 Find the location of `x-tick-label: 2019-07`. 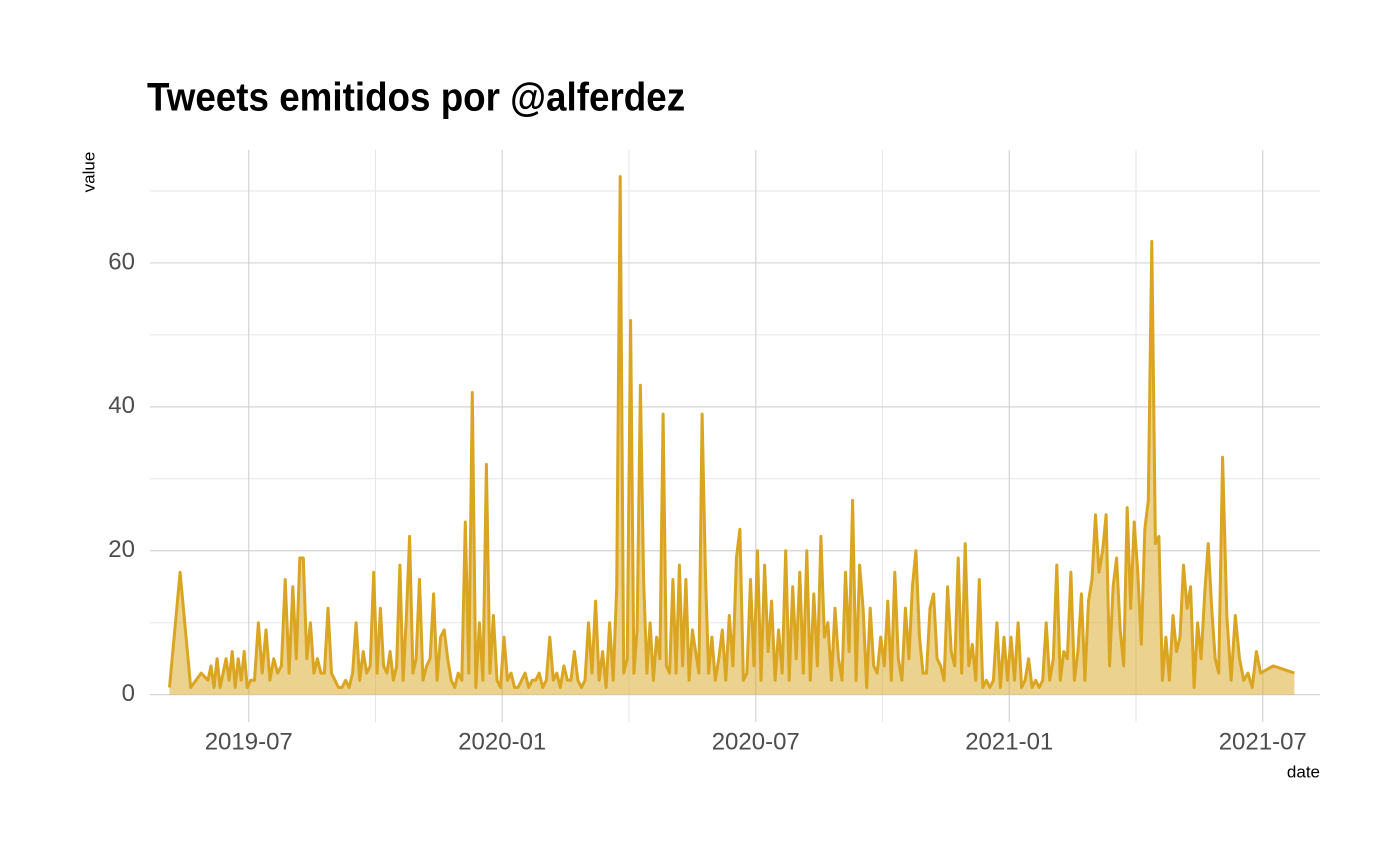

x-tick-label: 2019-07 is located at coordinates (249, 741).